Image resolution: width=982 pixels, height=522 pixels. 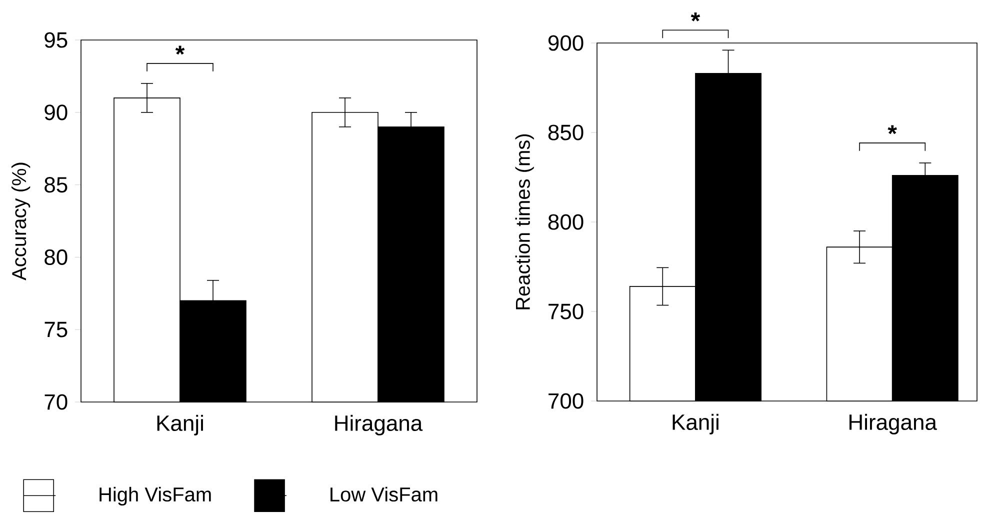 I want to click on y-tick-label: 800, so click(x=566, y=222).